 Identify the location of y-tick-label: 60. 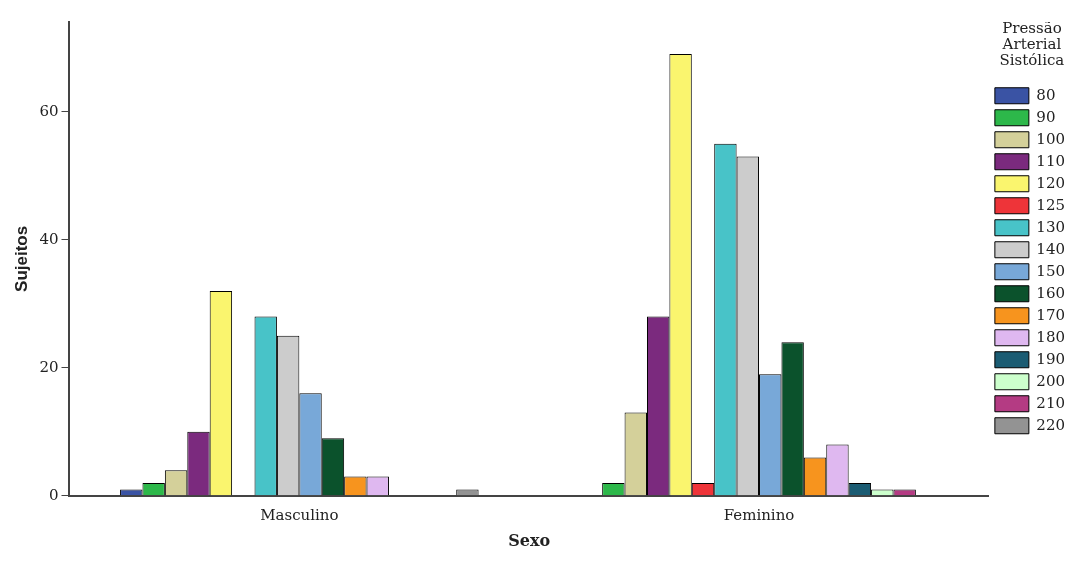
(49, 110).